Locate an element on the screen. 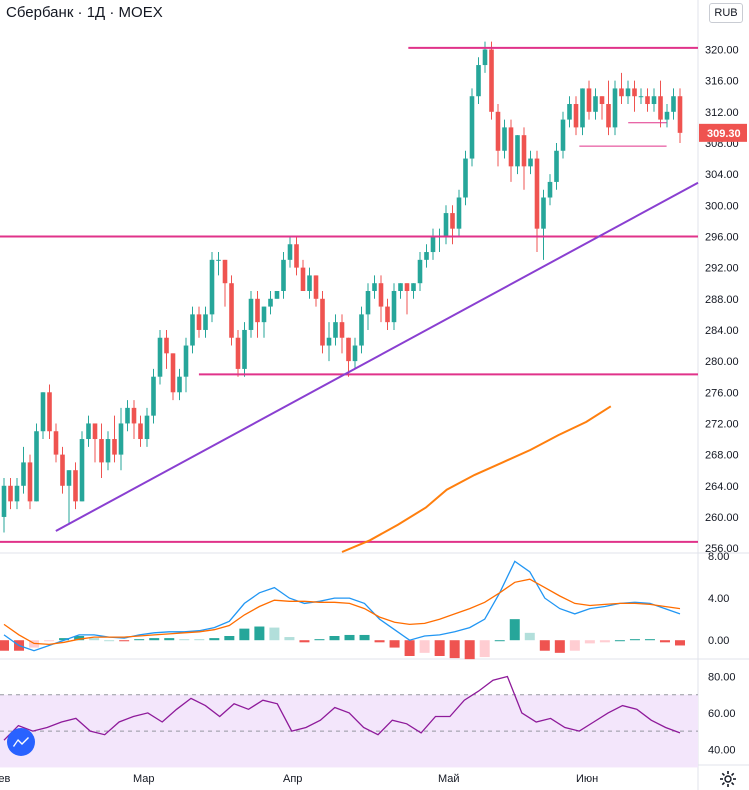 The width and height of the screenshot is (749, 790). gear-icon is located at coordinates (728, 779).